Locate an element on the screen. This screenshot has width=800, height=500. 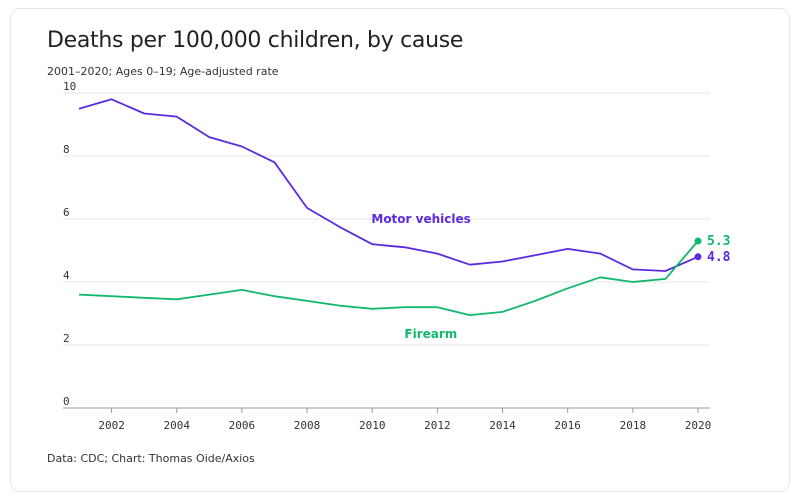
x-tick-label: 2008 is located at coordinates (307, 425).